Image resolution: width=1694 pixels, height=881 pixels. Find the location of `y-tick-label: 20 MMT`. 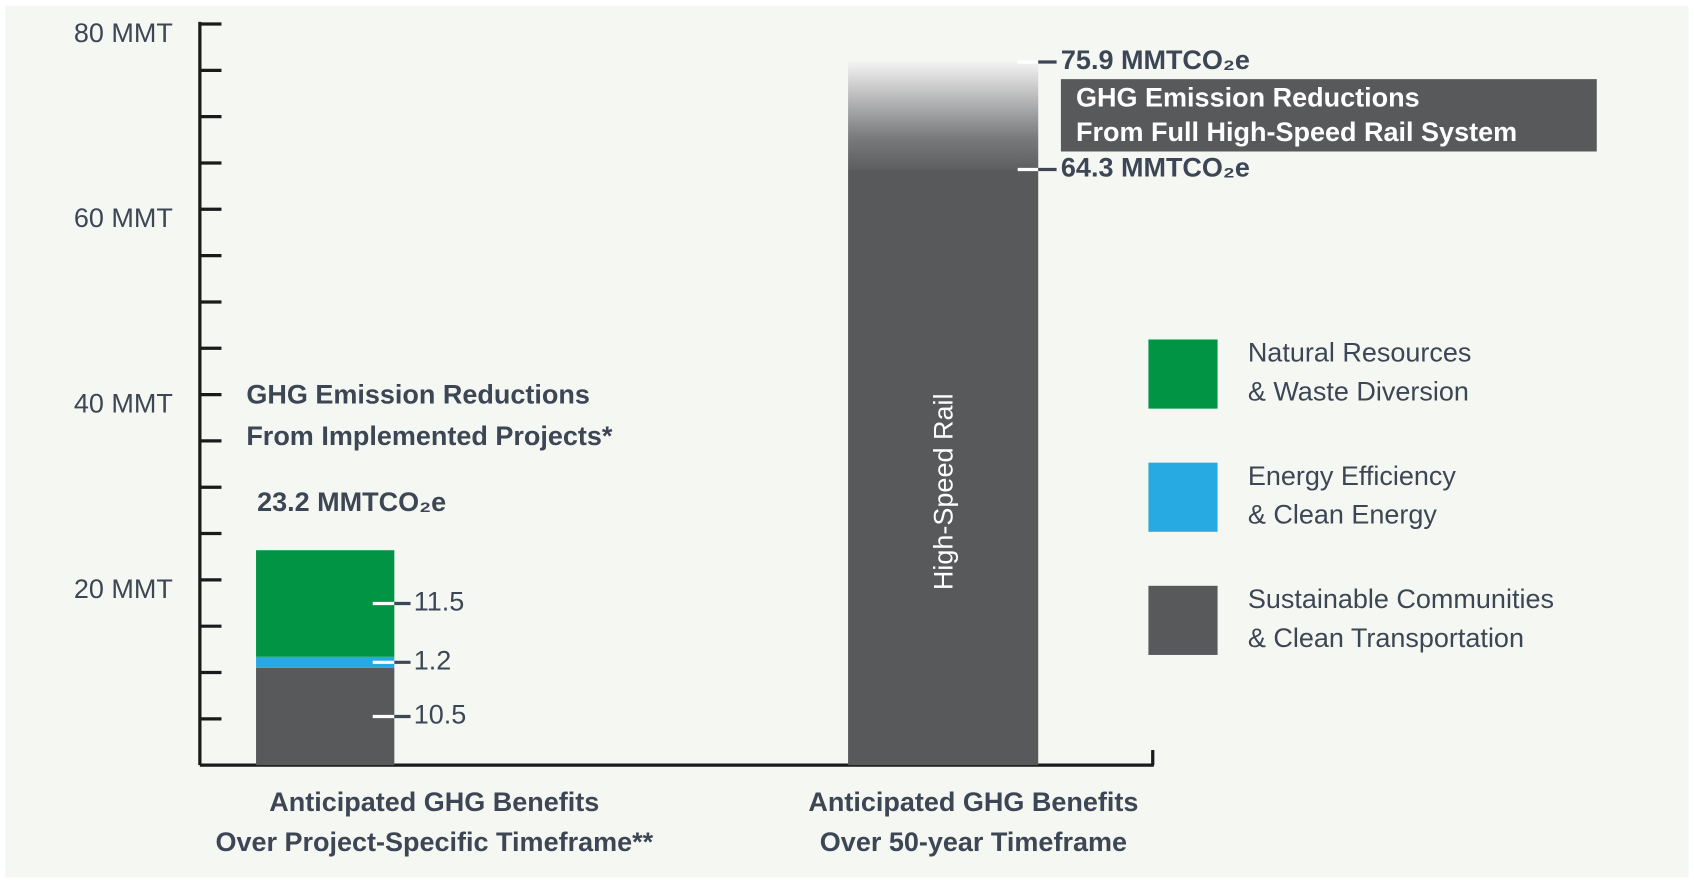

y-tick-label: 20 MMT is located at coordinates (123, 589).